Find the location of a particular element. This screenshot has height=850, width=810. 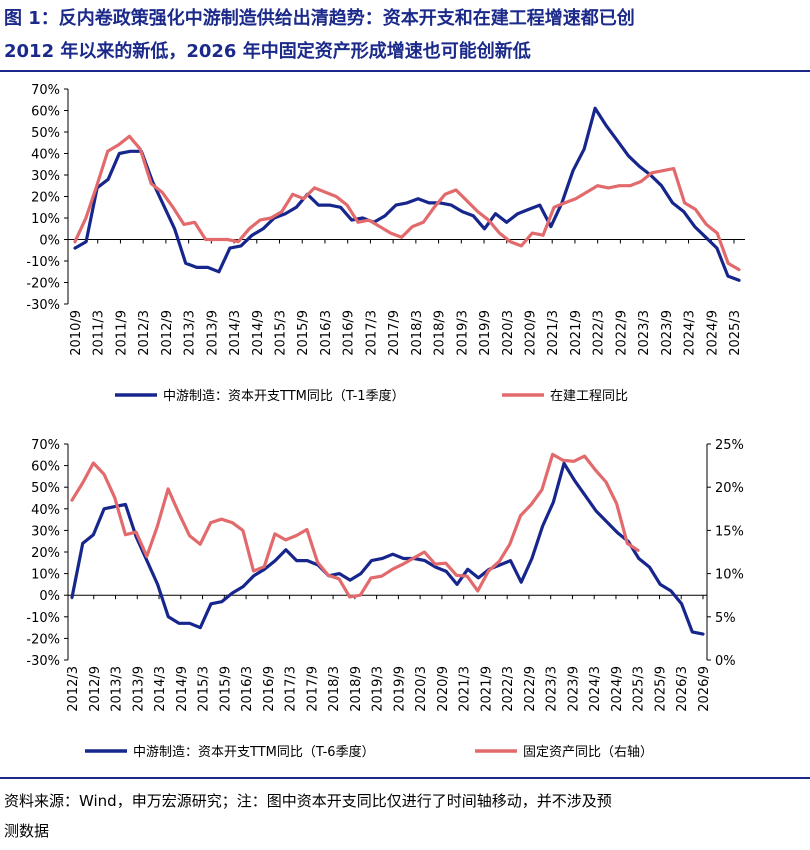

source-rule is located at coordinates (405, 778).